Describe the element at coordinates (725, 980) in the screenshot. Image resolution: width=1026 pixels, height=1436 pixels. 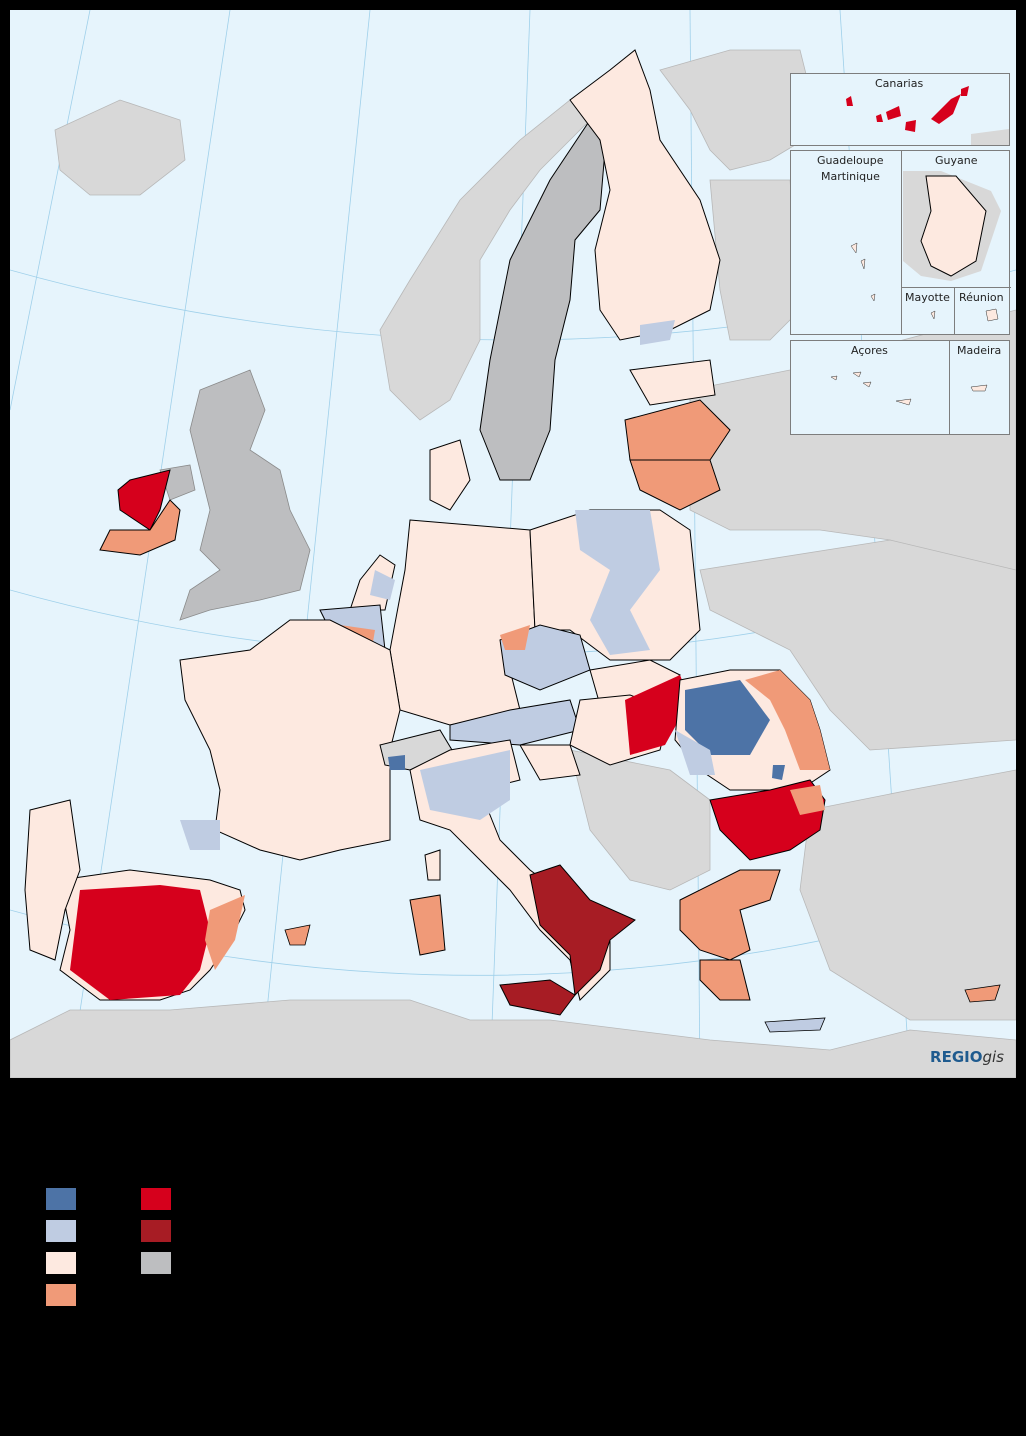
I see `peloponnese` at that location.